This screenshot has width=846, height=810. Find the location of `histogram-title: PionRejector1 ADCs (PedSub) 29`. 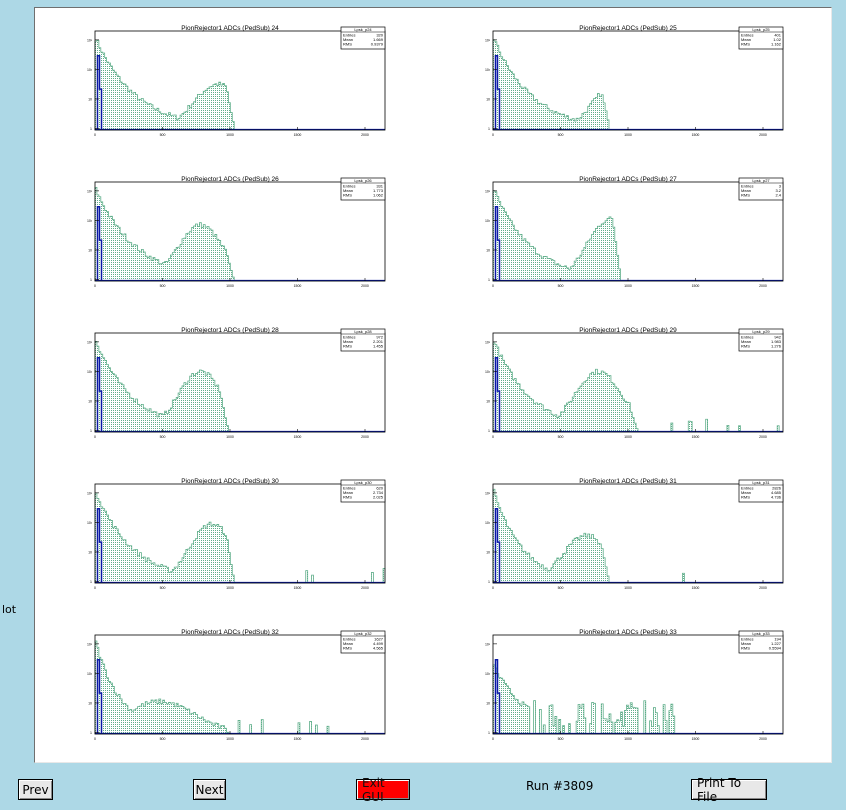

histogram-title: PionRejector1 ADCs (PedSub) 29 is located at coordinates (628, 330).